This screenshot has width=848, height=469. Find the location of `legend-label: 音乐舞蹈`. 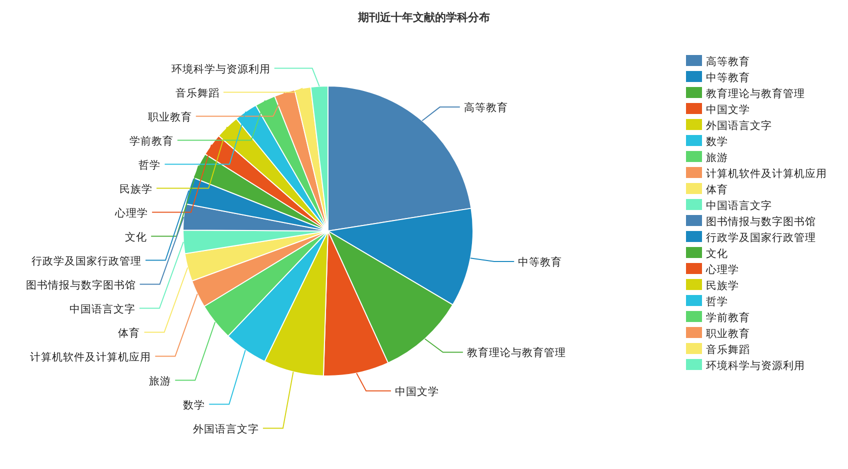

legend-label: 音乐舞蹈 is located at coordinates (728, 349).